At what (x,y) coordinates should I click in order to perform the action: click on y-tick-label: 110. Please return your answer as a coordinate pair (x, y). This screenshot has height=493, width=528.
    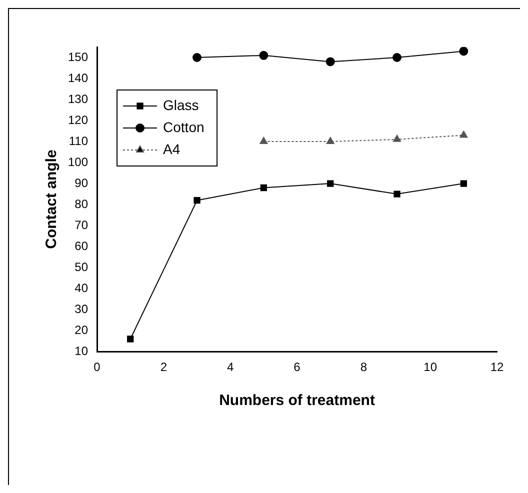
    Looking at the image, I should click on (78, 141).